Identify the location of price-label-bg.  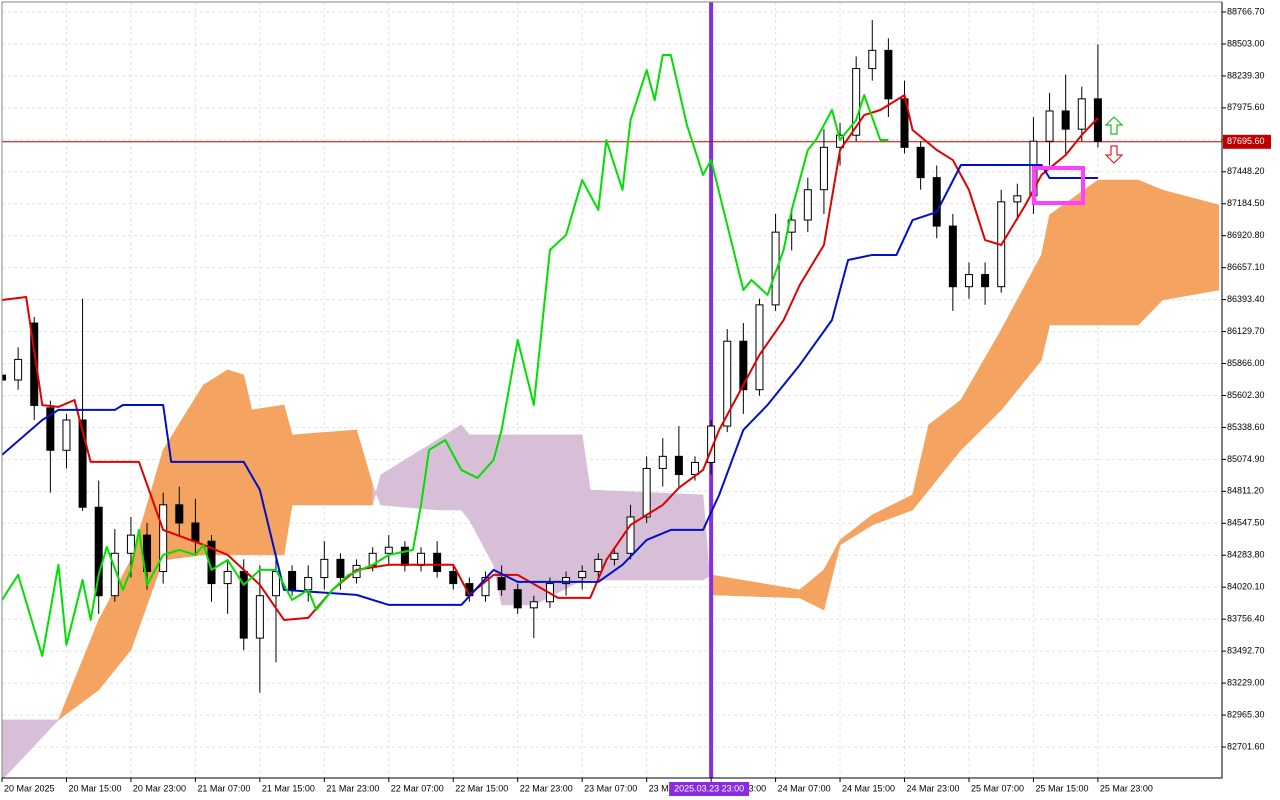
(1247, 141).